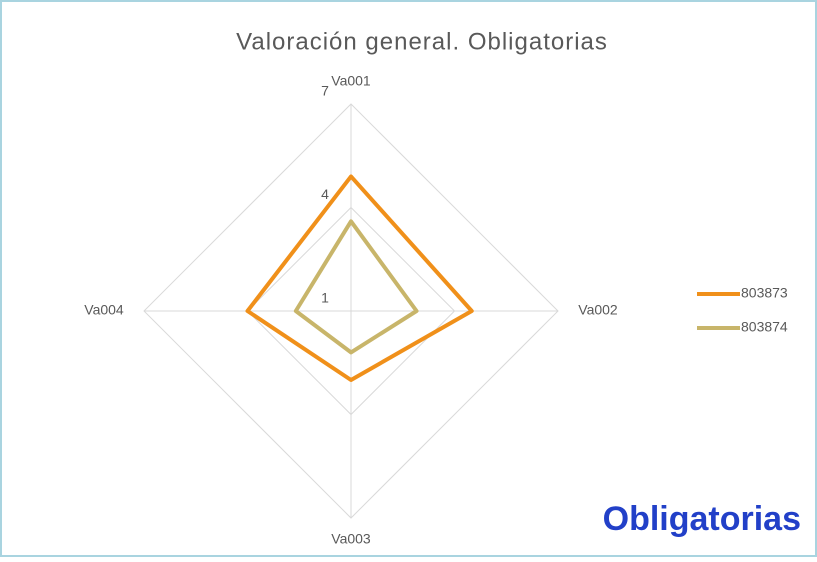 Image resolution: width=817 pixels, height=562 pixels. What do you see at coordinates (351, 81) in the screenshot?
I see `category-label: Va001` at bounding box center [351, 81].